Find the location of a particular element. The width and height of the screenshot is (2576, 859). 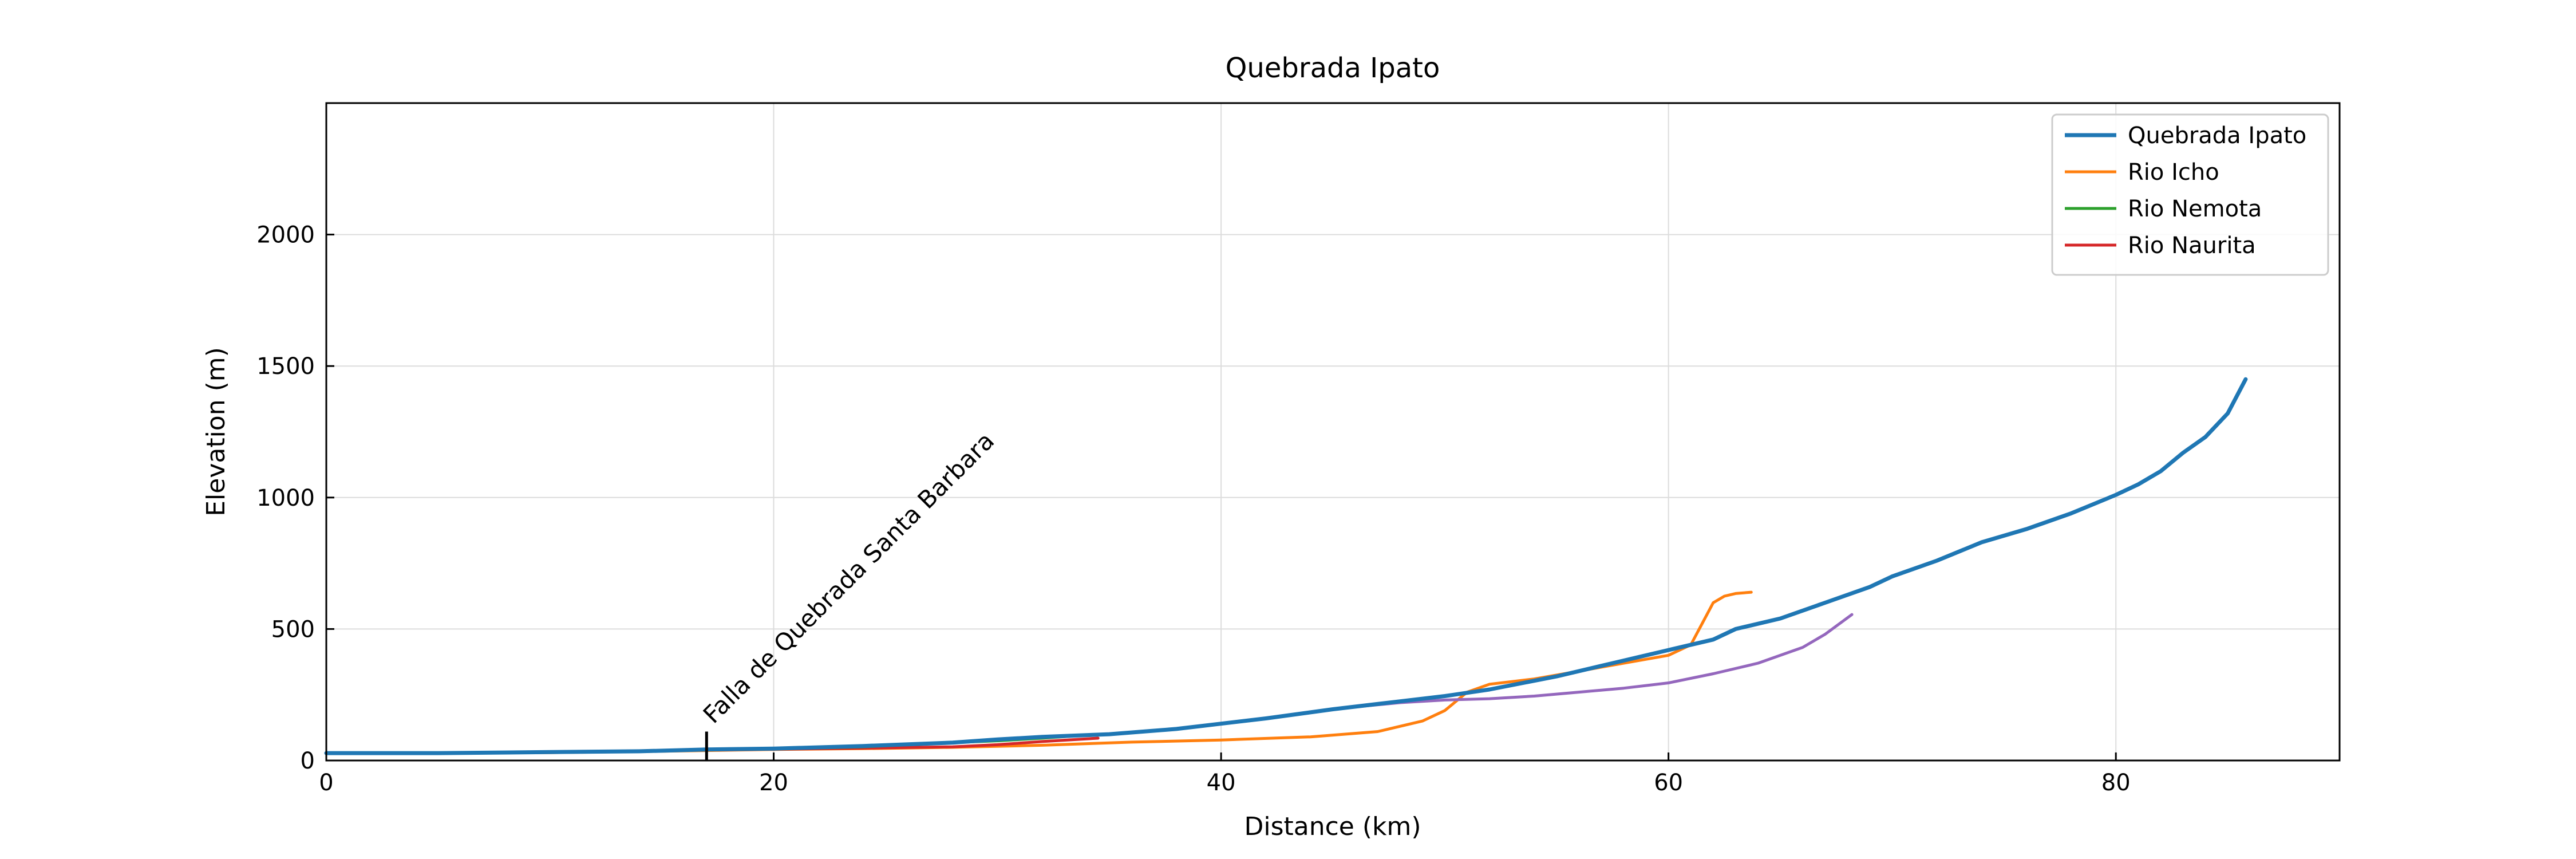

y-tick-label-2000: 2000 is located at coordinates (285, 235).